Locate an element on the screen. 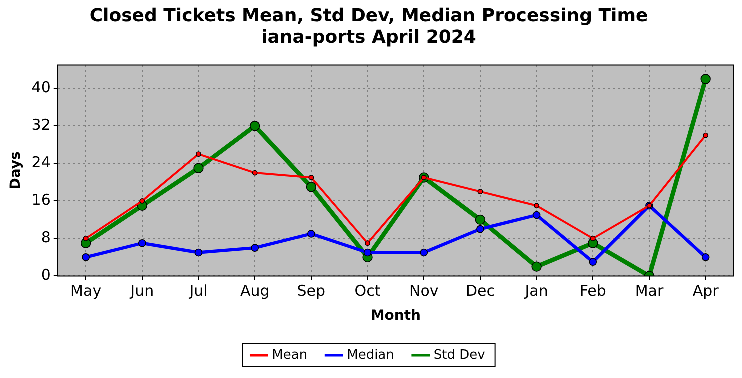  x-tick-label: Aug is located at coordinates (255, 291).